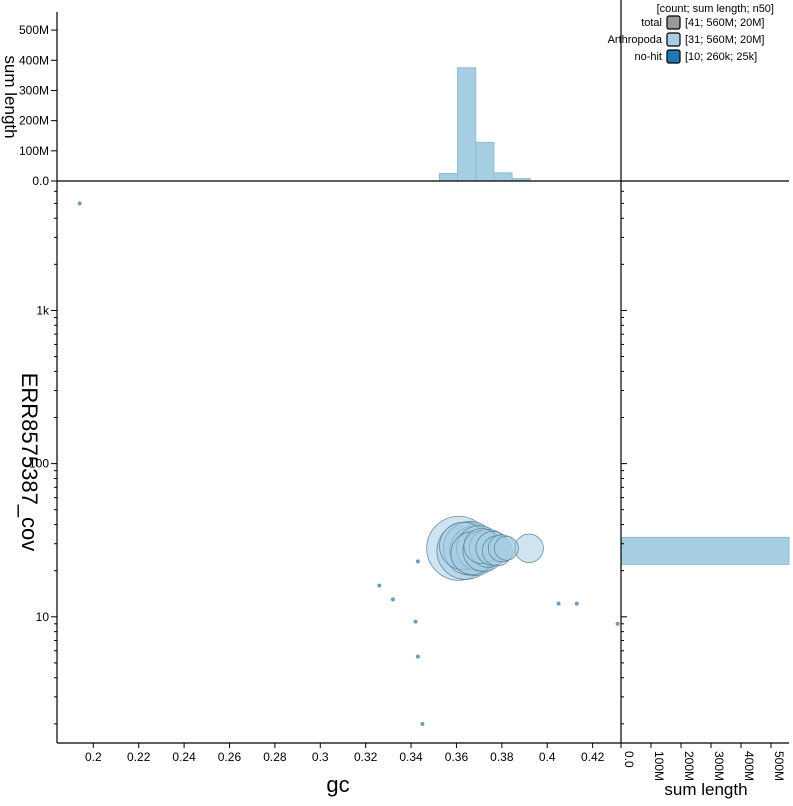 The height and width of the screenshot is (806, 793). What do you see at coordinates (689, 766) in the screenshot?
I see `right-hist-x-tick-label-2: 200M` at bounding box center [689, 766].